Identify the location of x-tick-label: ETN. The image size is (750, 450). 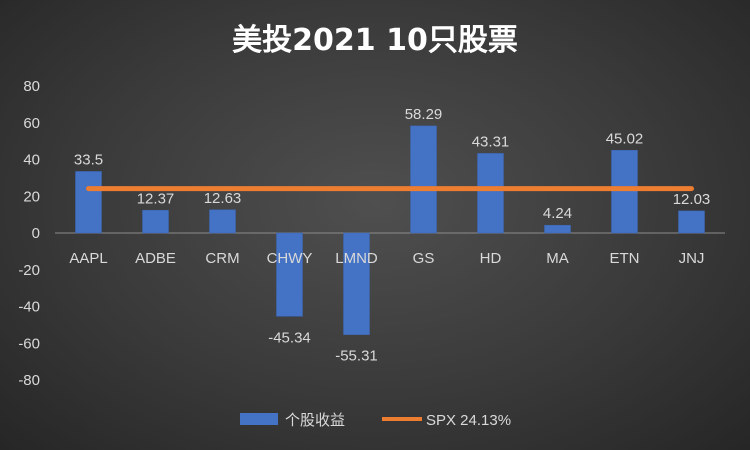
(625, 258).